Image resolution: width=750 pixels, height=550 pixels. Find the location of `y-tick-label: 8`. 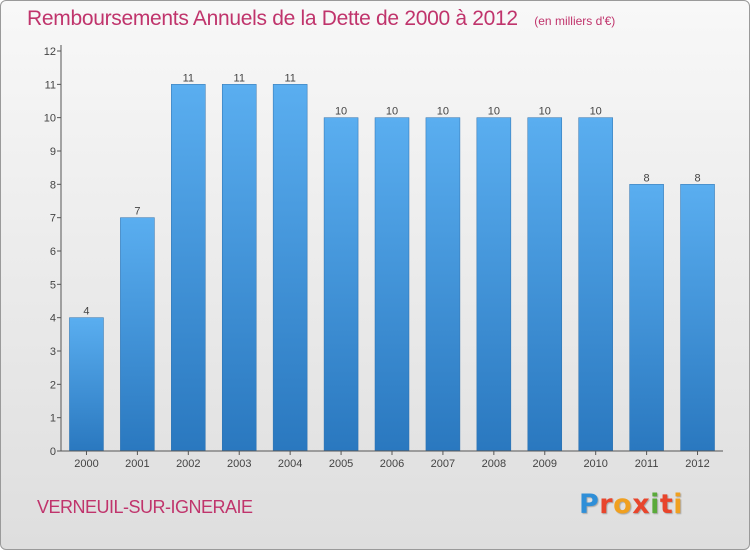

y-tick-label: 8 is located at coordinates (53, 185).